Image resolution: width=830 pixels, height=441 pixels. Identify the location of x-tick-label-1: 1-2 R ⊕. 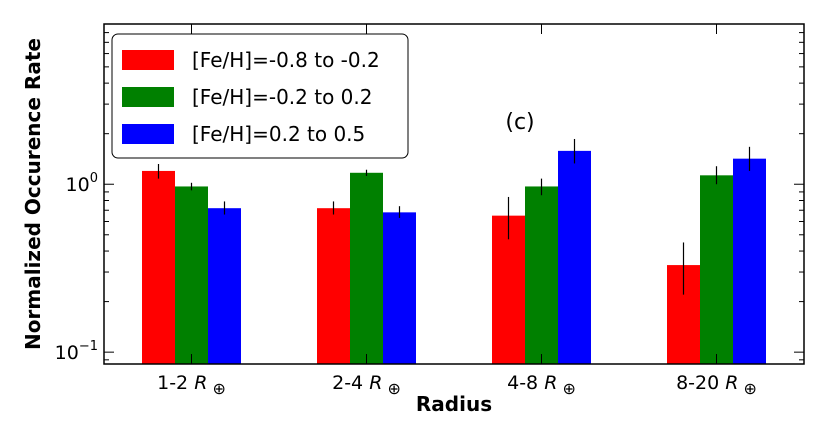
(191, 385).